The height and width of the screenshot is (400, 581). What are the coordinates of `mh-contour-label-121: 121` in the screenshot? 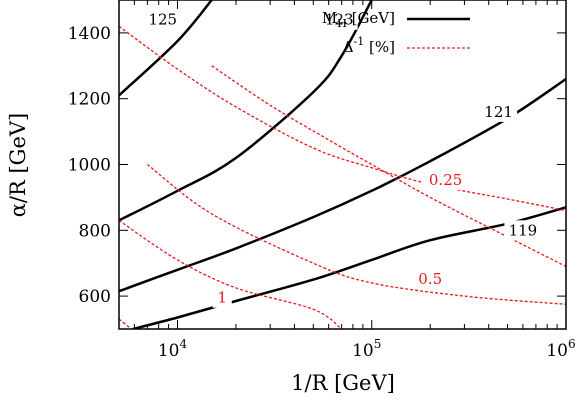 It's located at (498, 112).